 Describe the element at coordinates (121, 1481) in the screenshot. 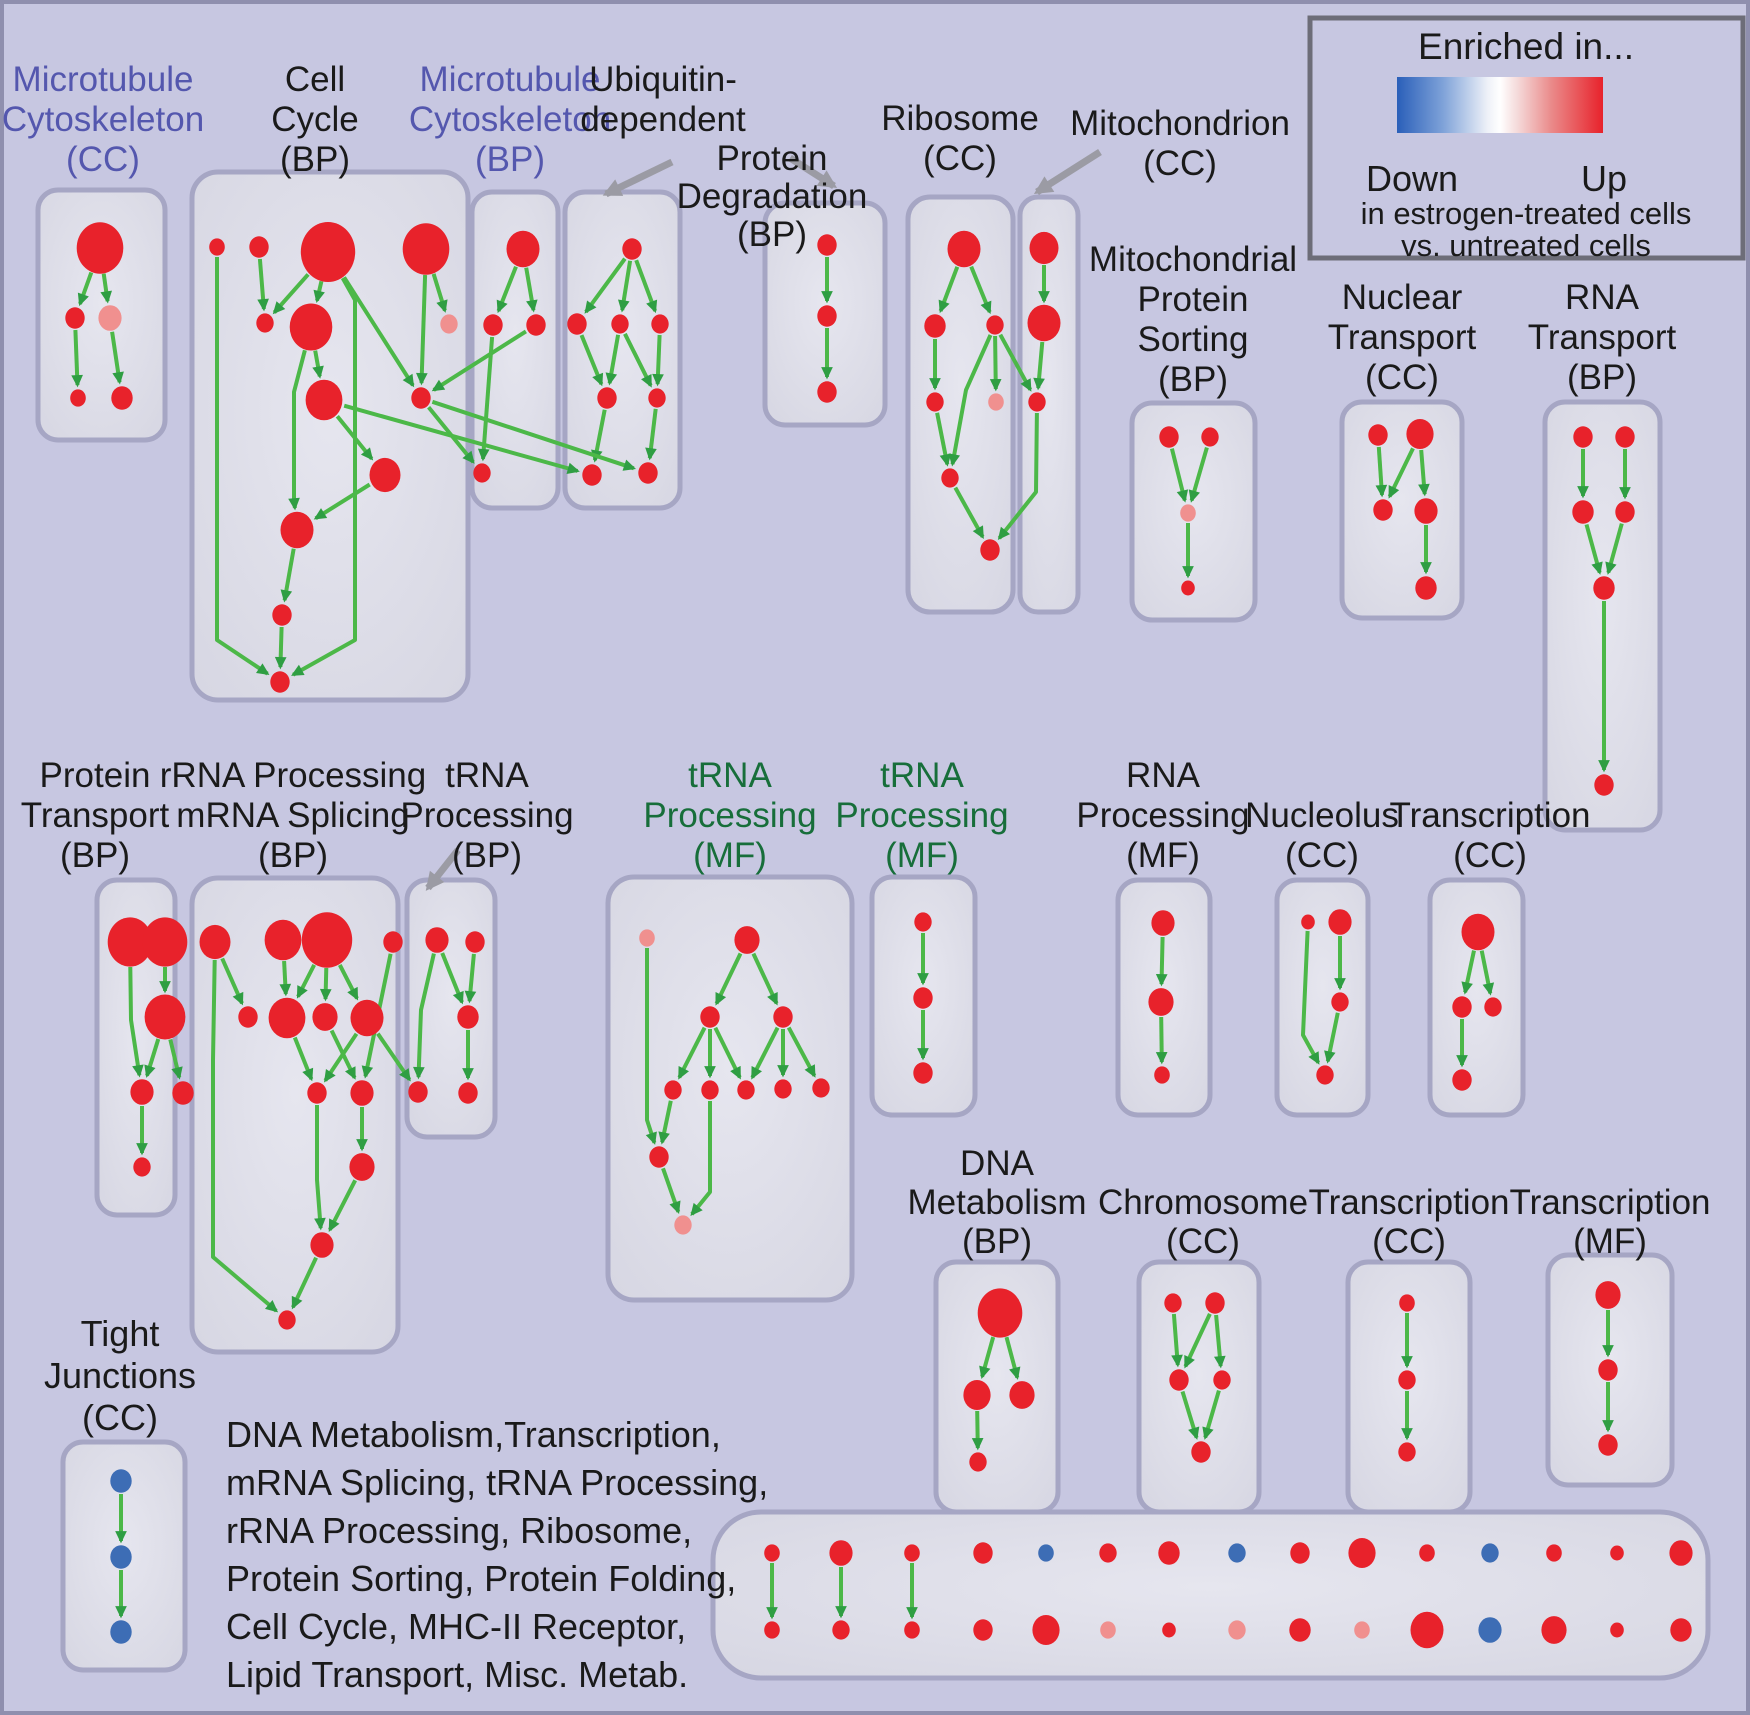

I see `gene-node-blue` at that location.